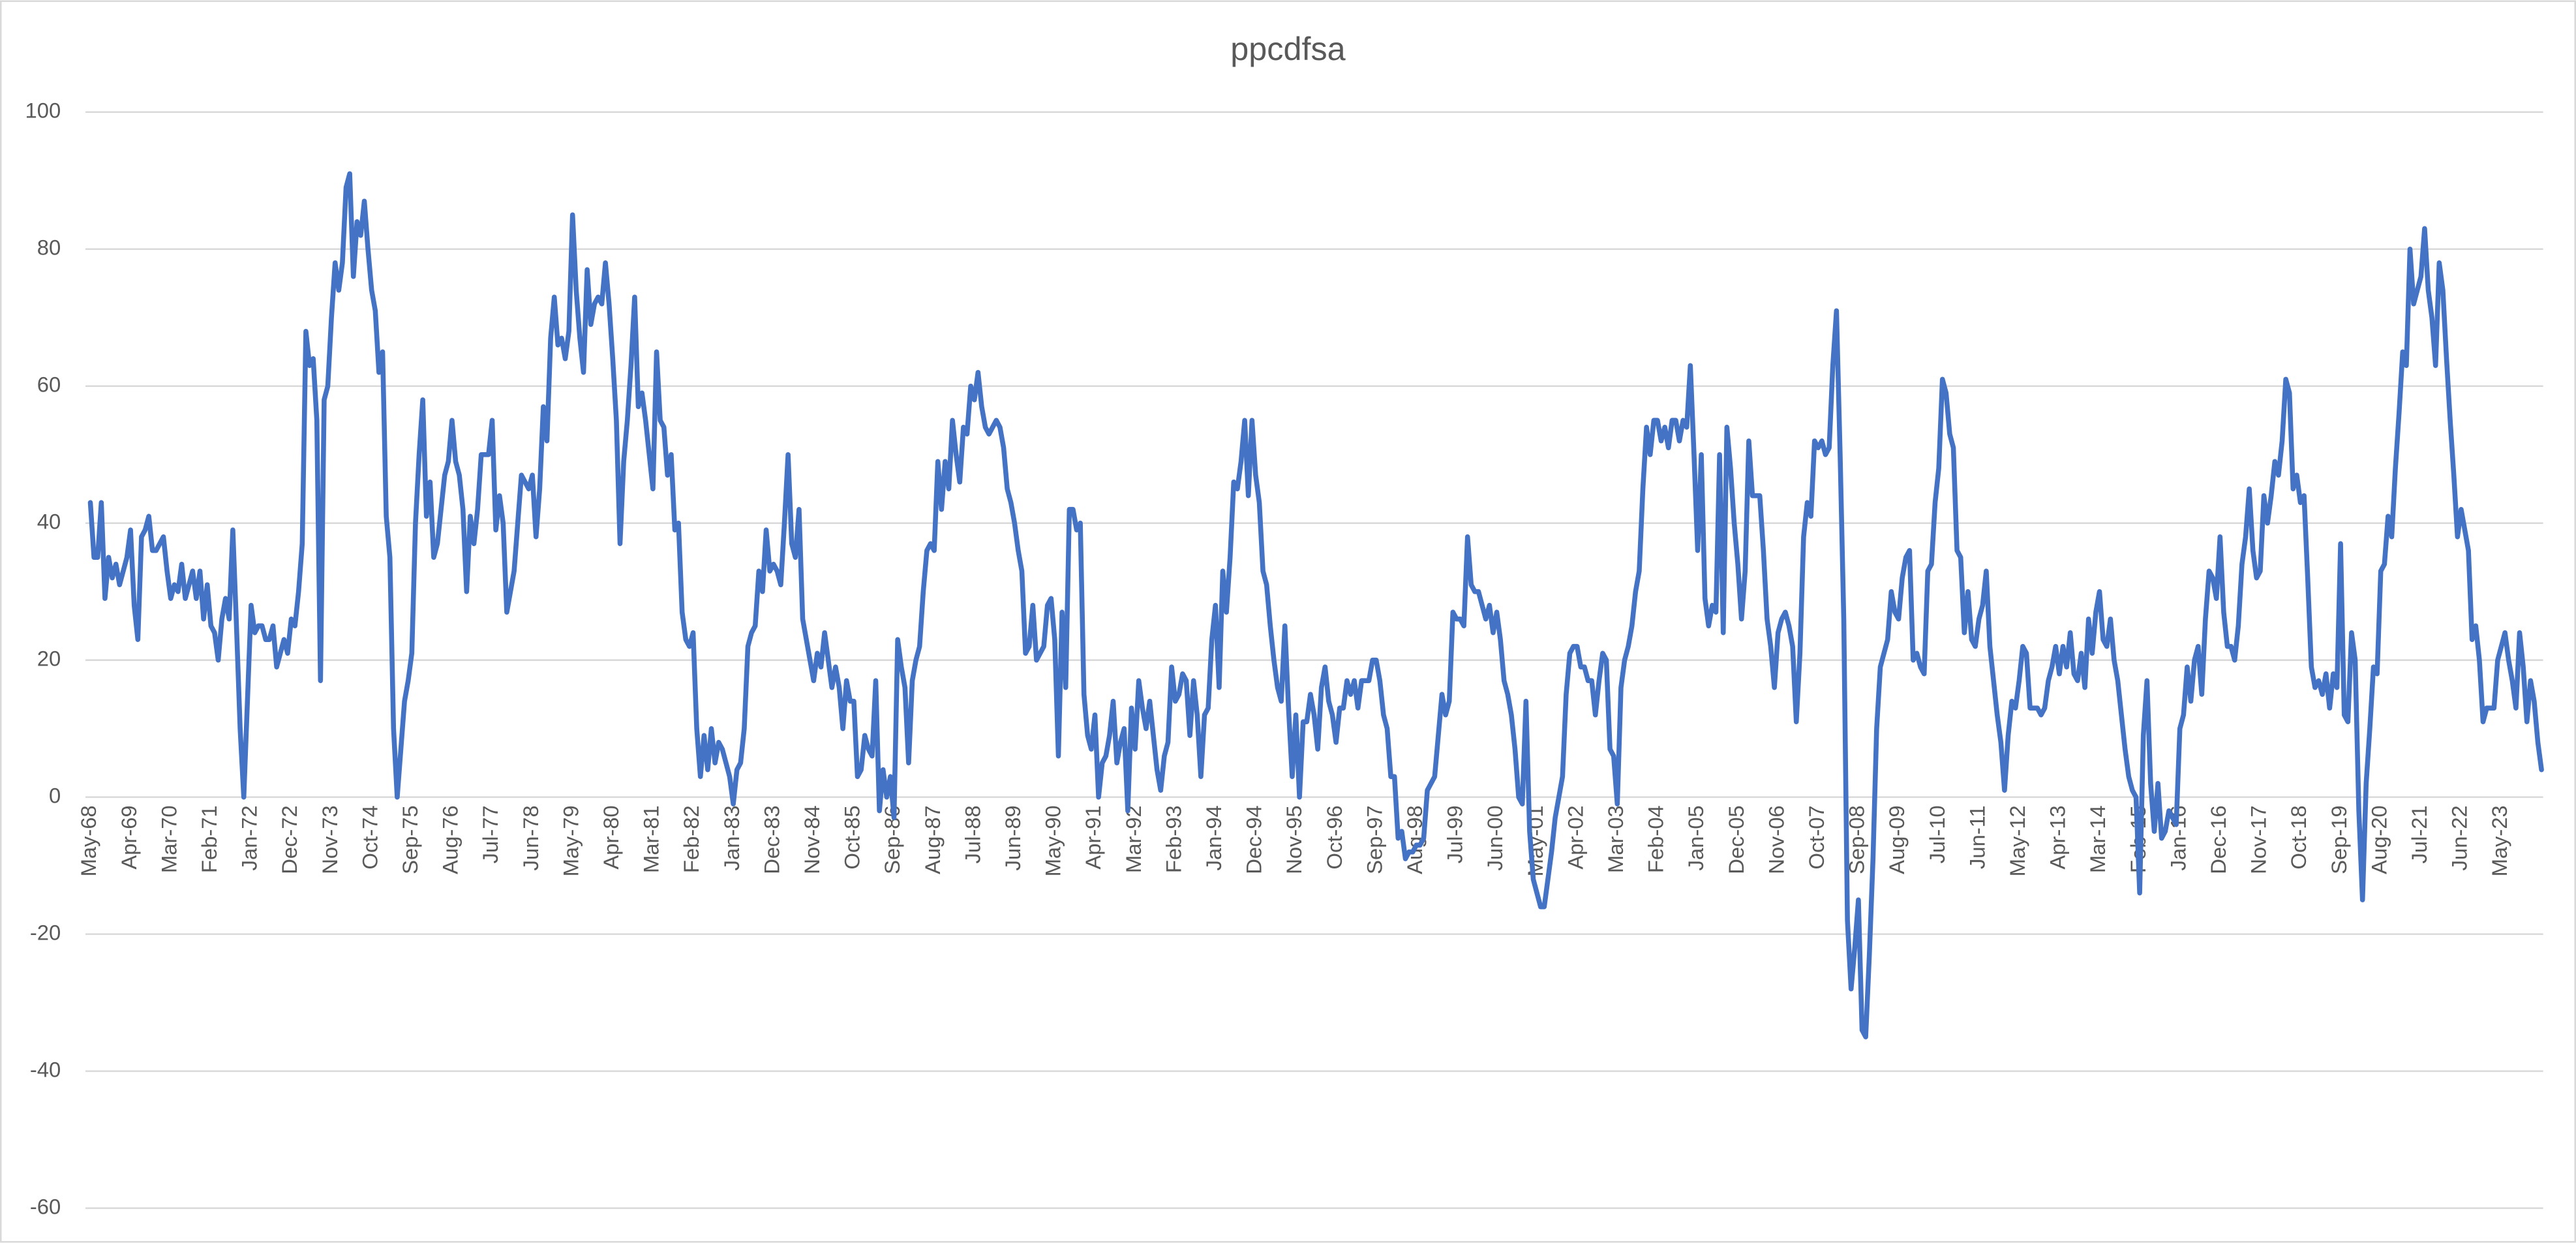  Describe the element at coordinates (972, 834) in the screenshot. I see `x-tick-label: Jul-88` at that location.